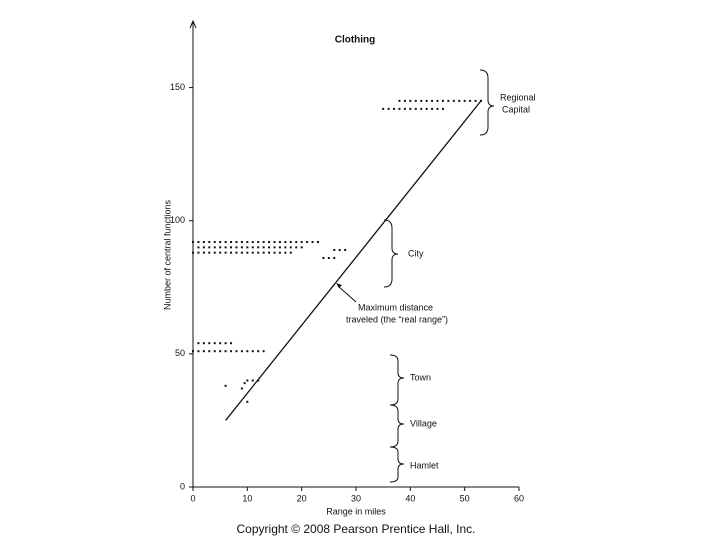 This screenshot has height=540, width=720. What do you see at coordinates (416, 253) in the screenshot?
I see `annotation: City` at bounding box center [416, 253].